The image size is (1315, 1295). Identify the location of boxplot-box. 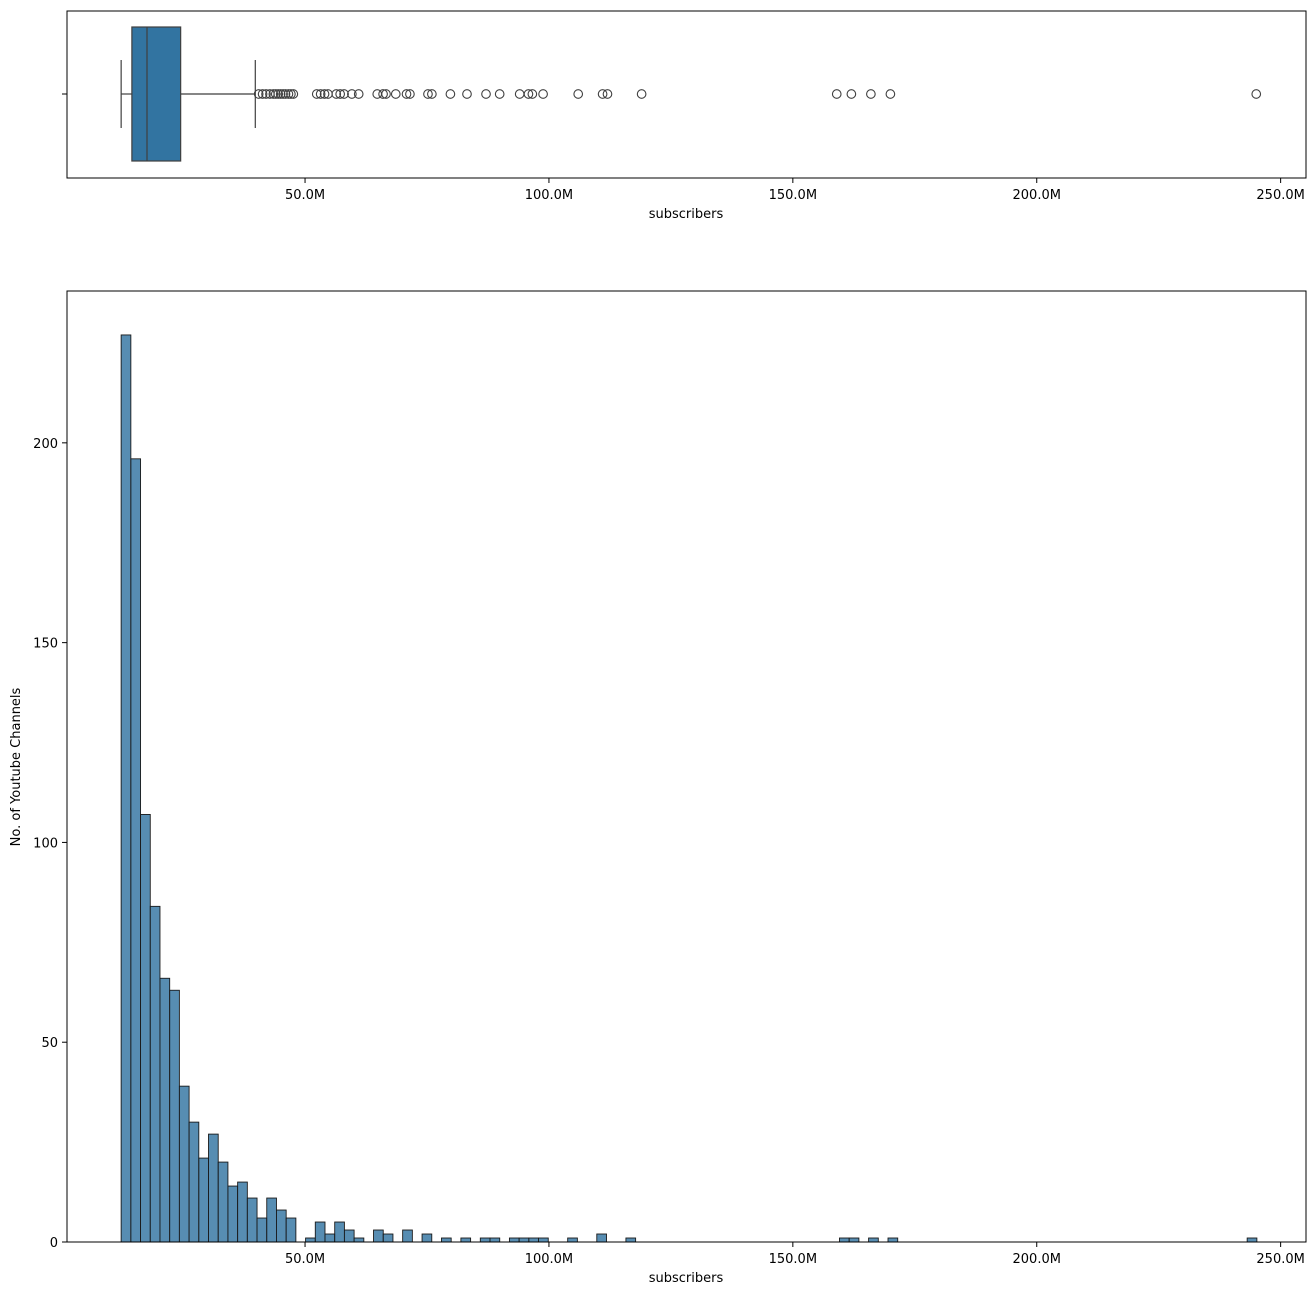
(156, 94).